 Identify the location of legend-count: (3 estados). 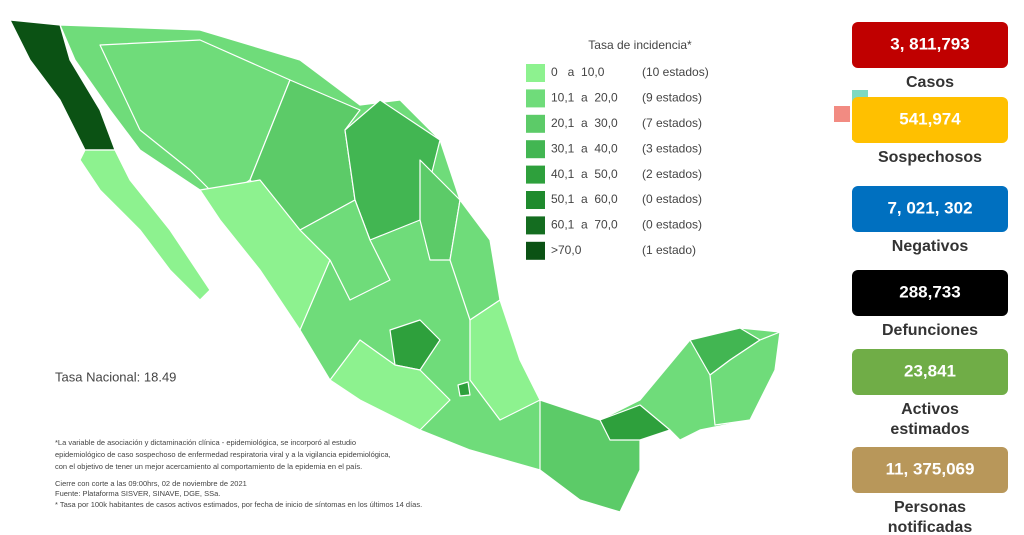
(672, 148).